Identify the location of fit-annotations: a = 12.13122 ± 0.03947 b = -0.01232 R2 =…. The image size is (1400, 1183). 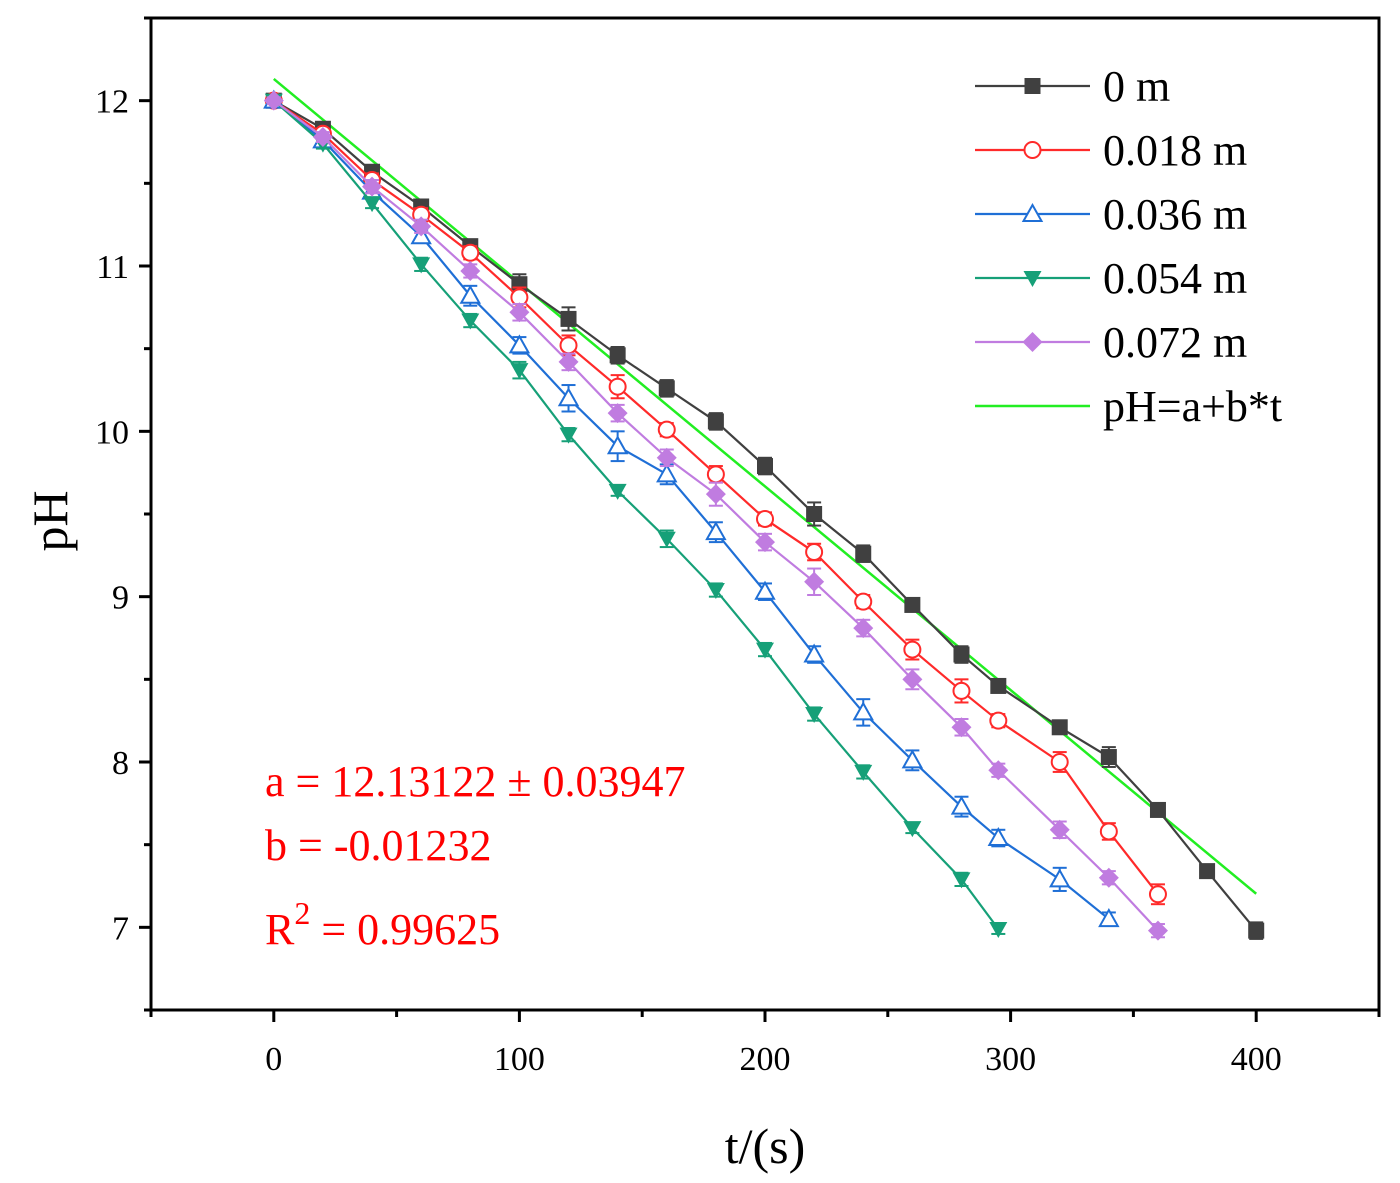
(475, 855).